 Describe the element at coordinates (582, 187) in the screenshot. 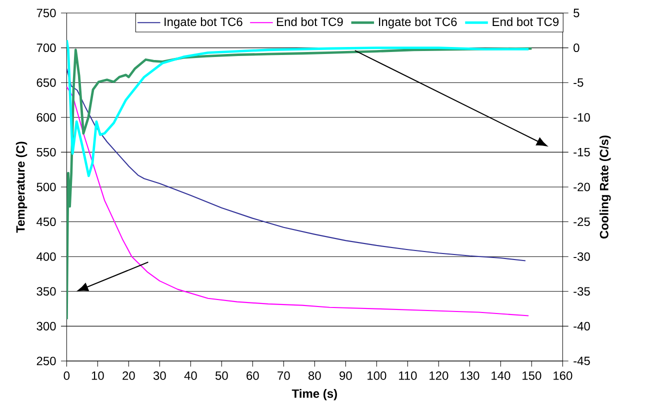

I see `y2-tick-label: -20` at that location.